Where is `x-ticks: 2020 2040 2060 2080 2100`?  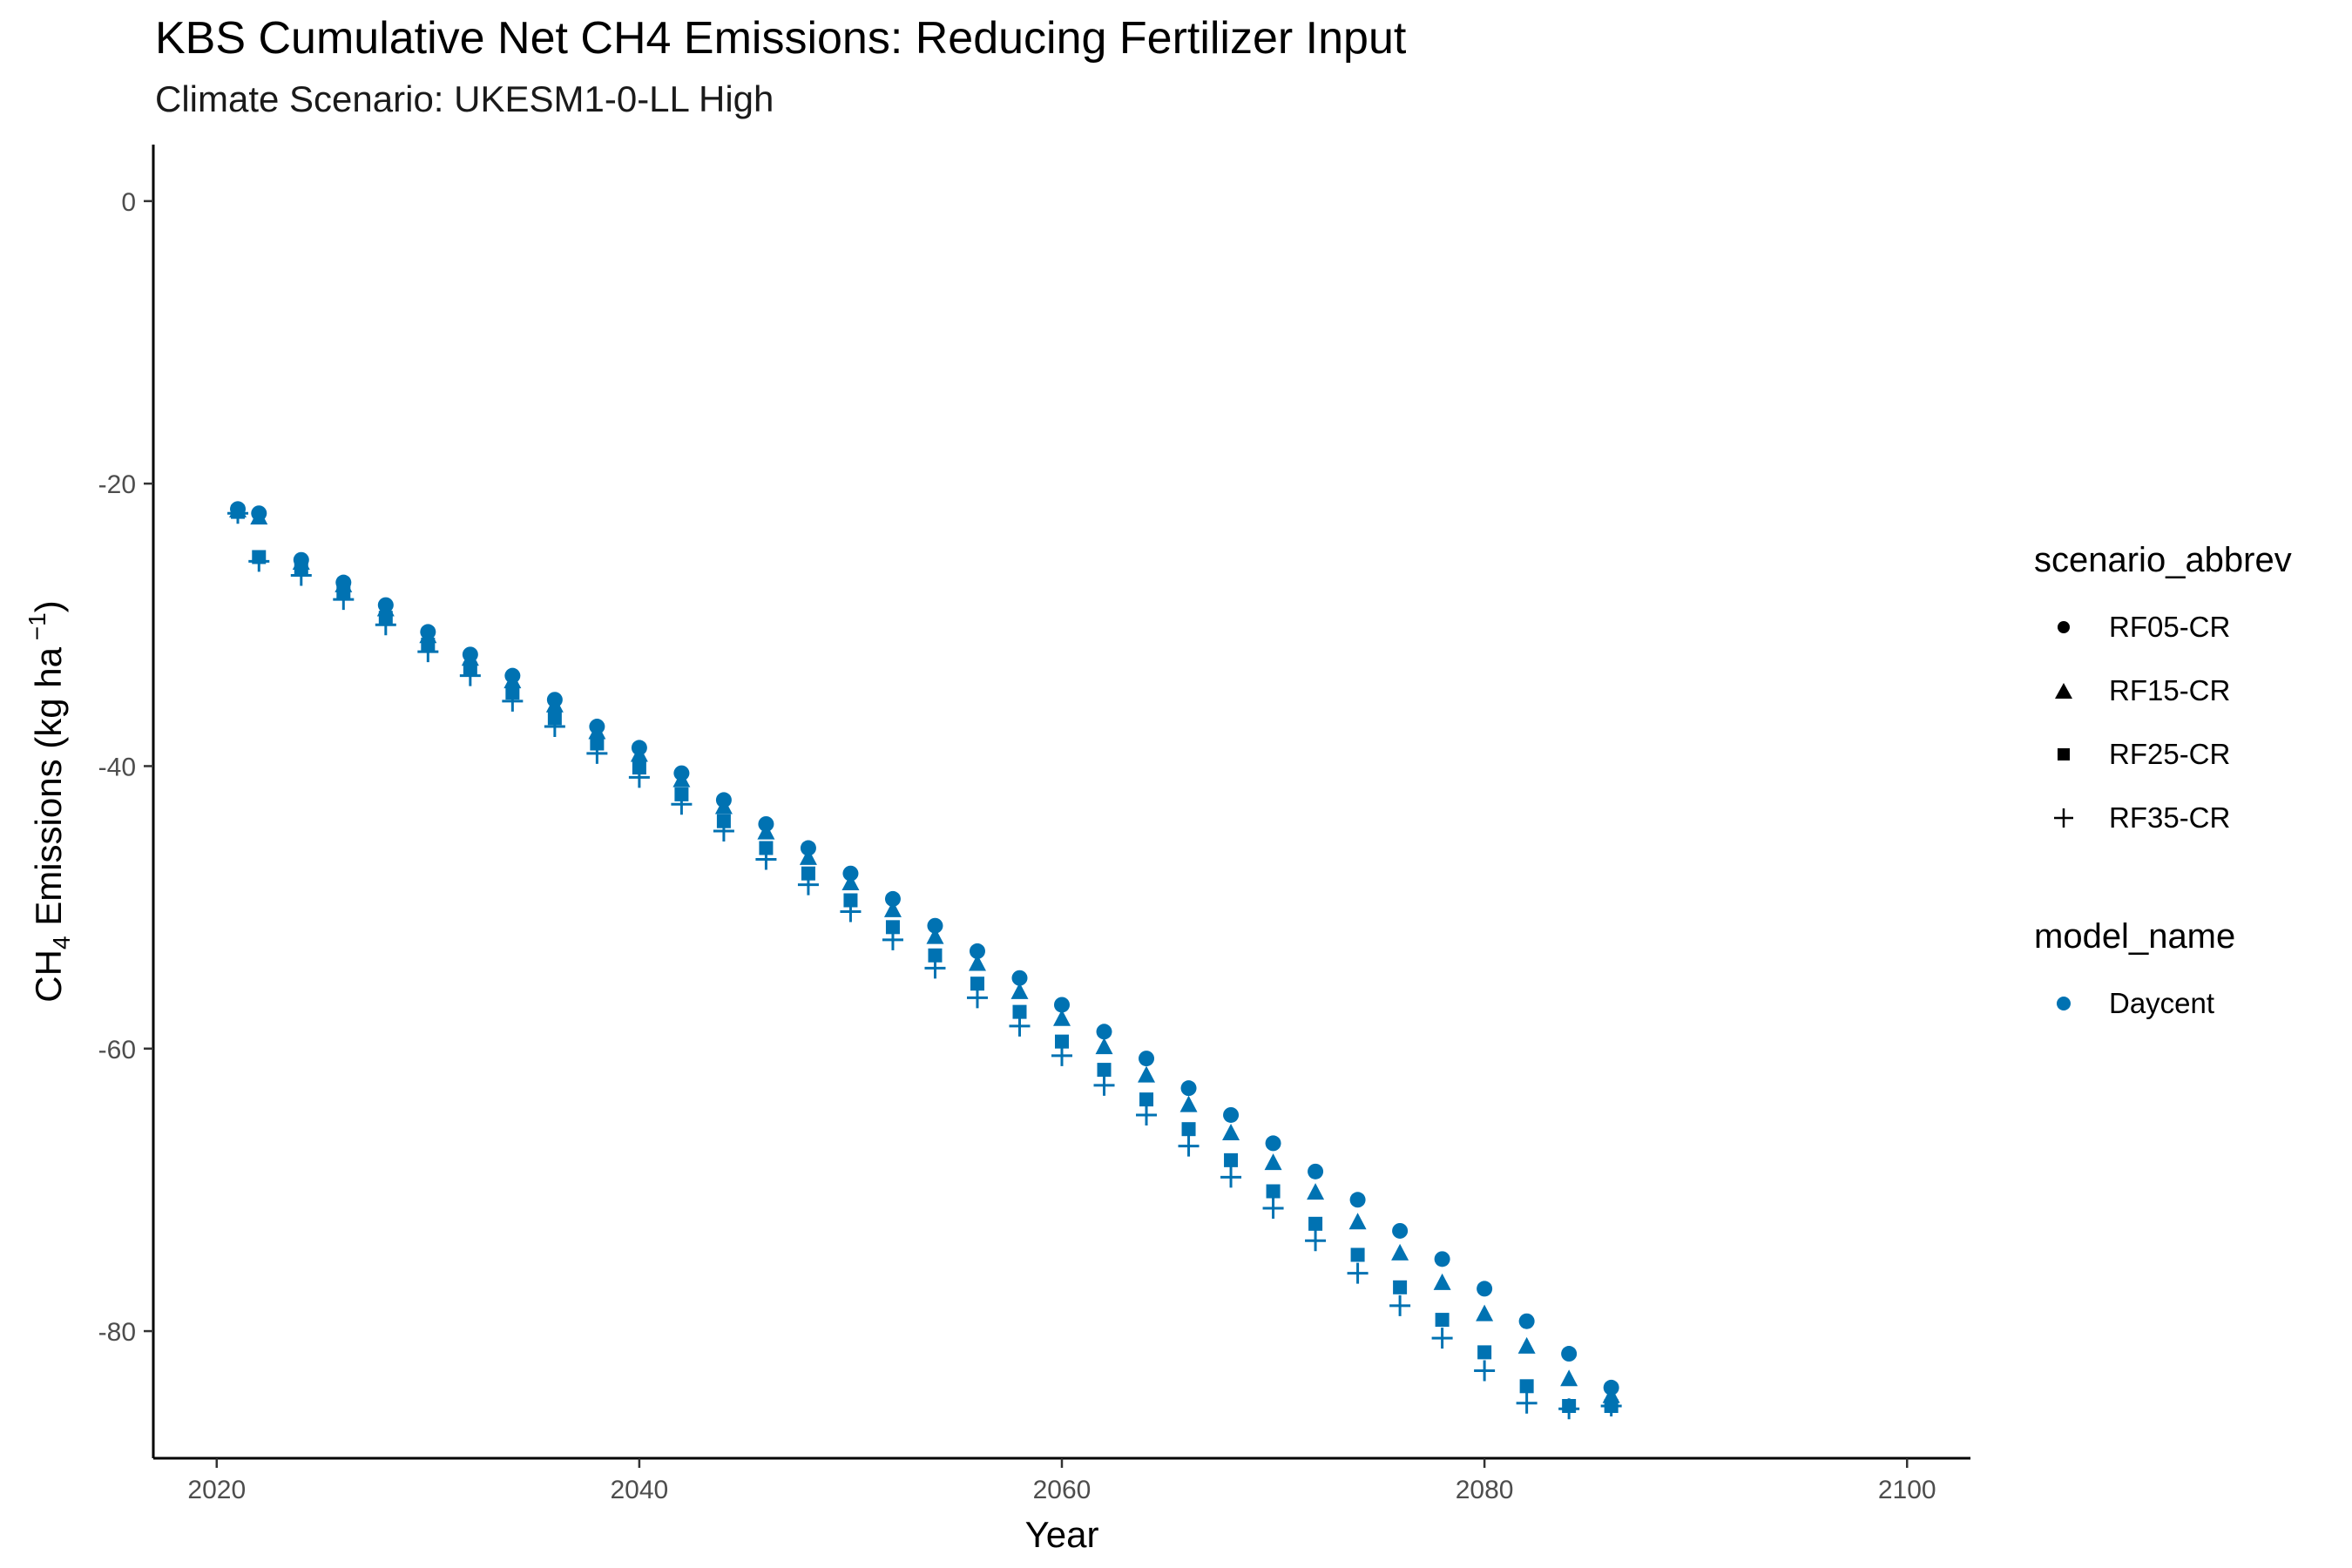
x-ticks: 2020 2040 2060 2080 2100 is located at coordinates (1061, 1481).